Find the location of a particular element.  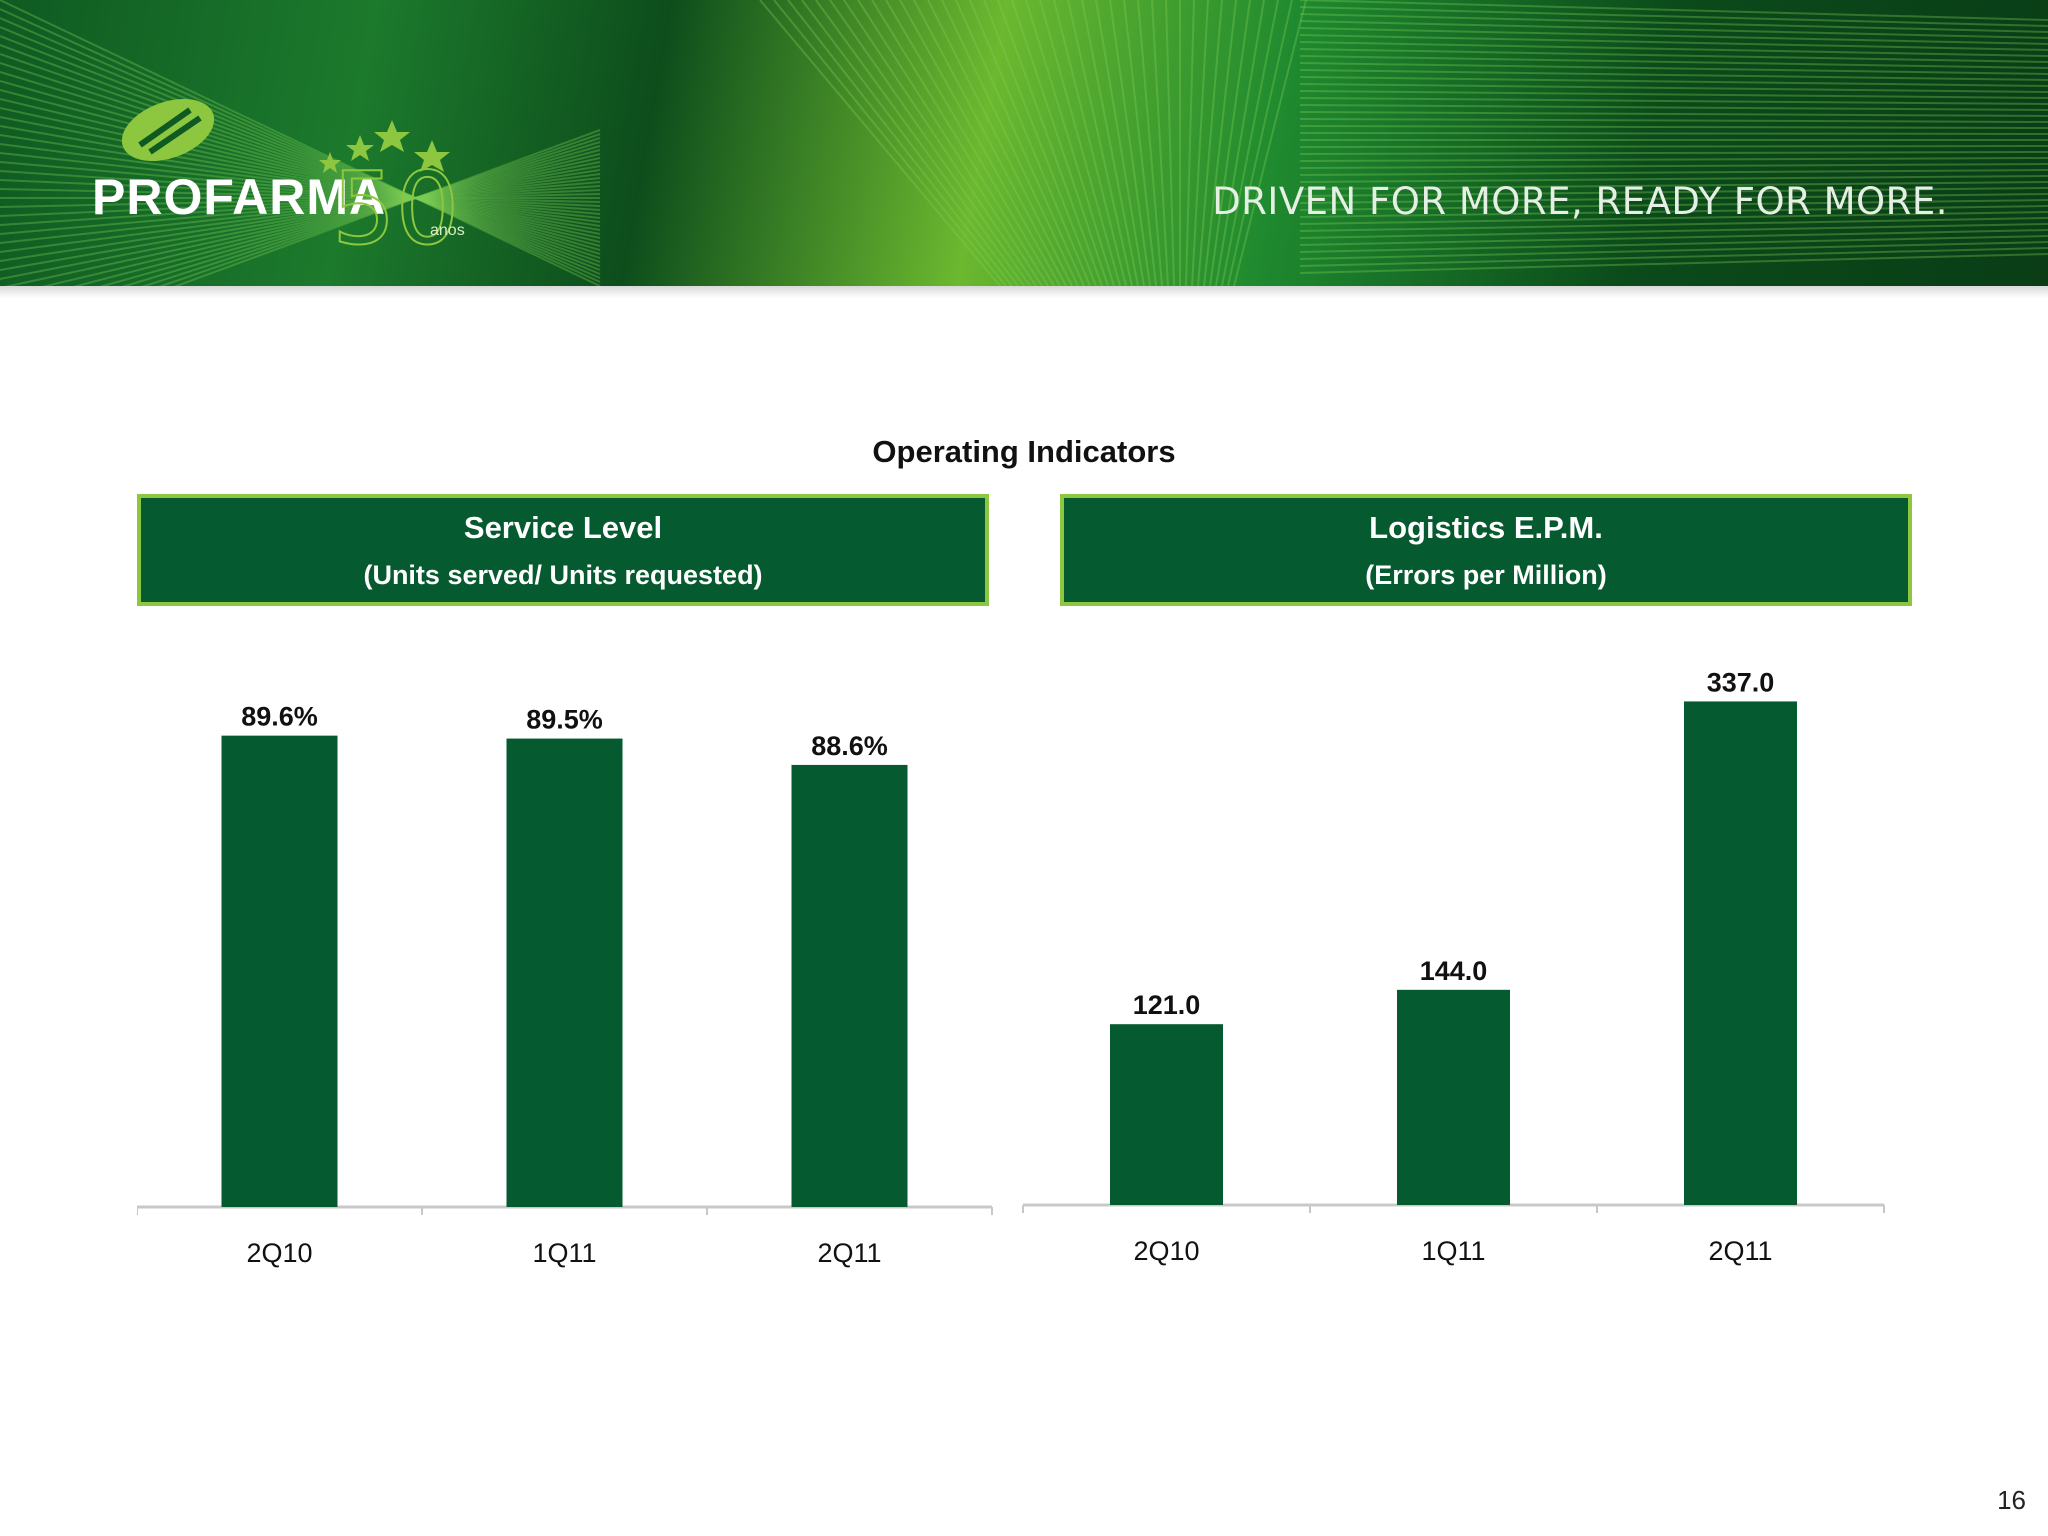

panel-subtitle: (Units served/ Units requested) is located at coordinates (563, 575).